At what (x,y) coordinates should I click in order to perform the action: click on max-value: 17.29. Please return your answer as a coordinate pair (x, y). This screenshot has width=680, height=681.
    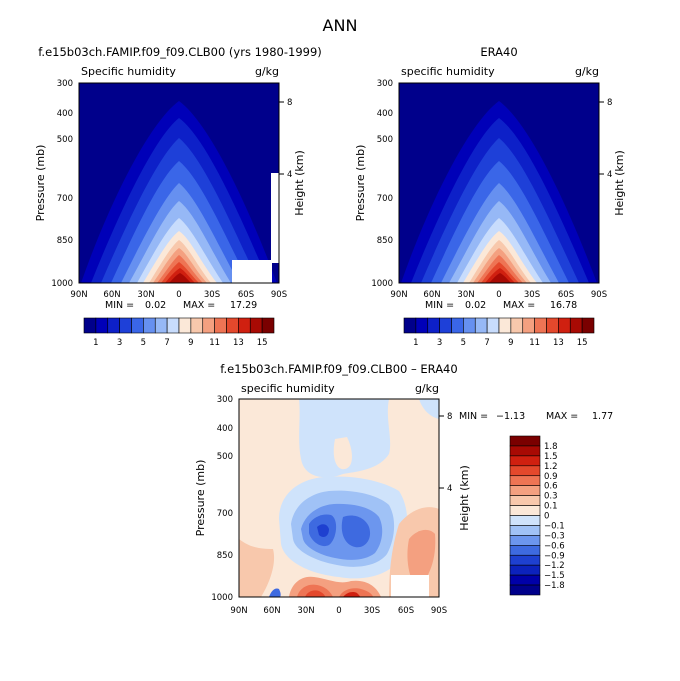
    Looking at the image, I should click on (243, 305).